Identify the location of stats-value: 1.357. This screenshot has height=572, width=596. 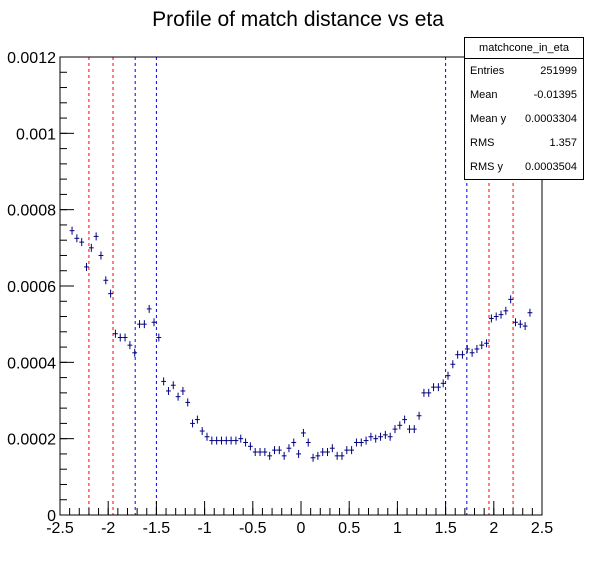
(563, 143).